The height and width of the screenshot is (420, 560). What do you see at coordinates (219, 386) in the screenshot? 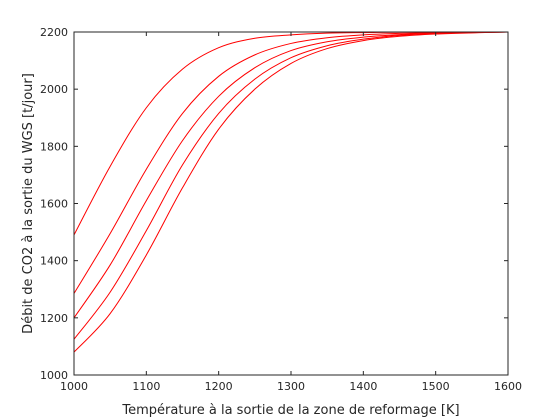
I see `x-tick-label: 1200` at bounding box center [219, 386].